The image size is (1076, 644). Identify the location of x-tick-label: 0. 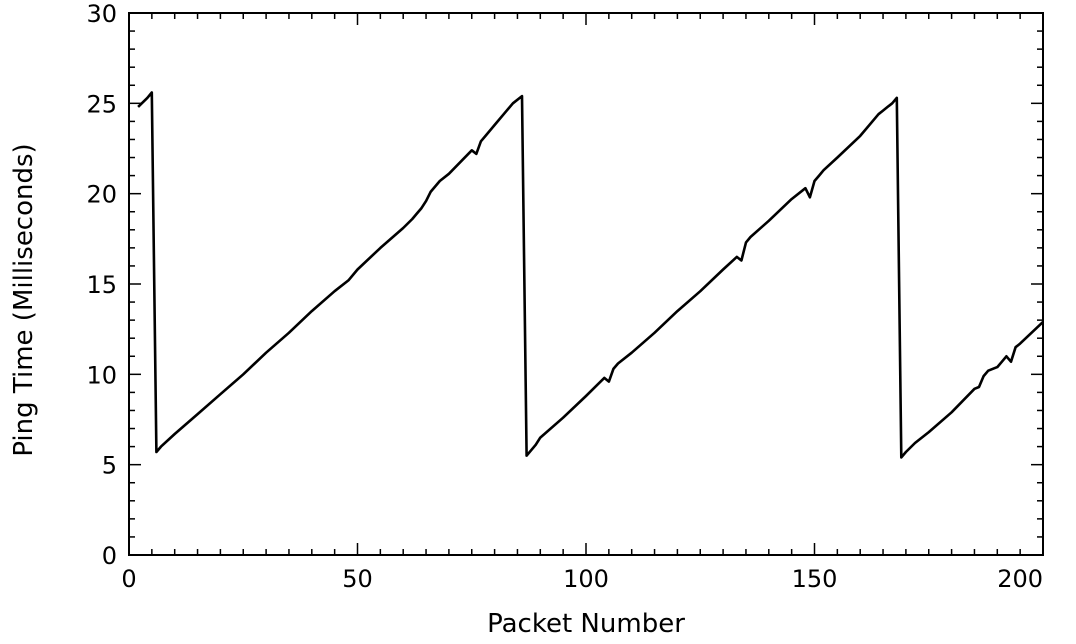
(128, 579).